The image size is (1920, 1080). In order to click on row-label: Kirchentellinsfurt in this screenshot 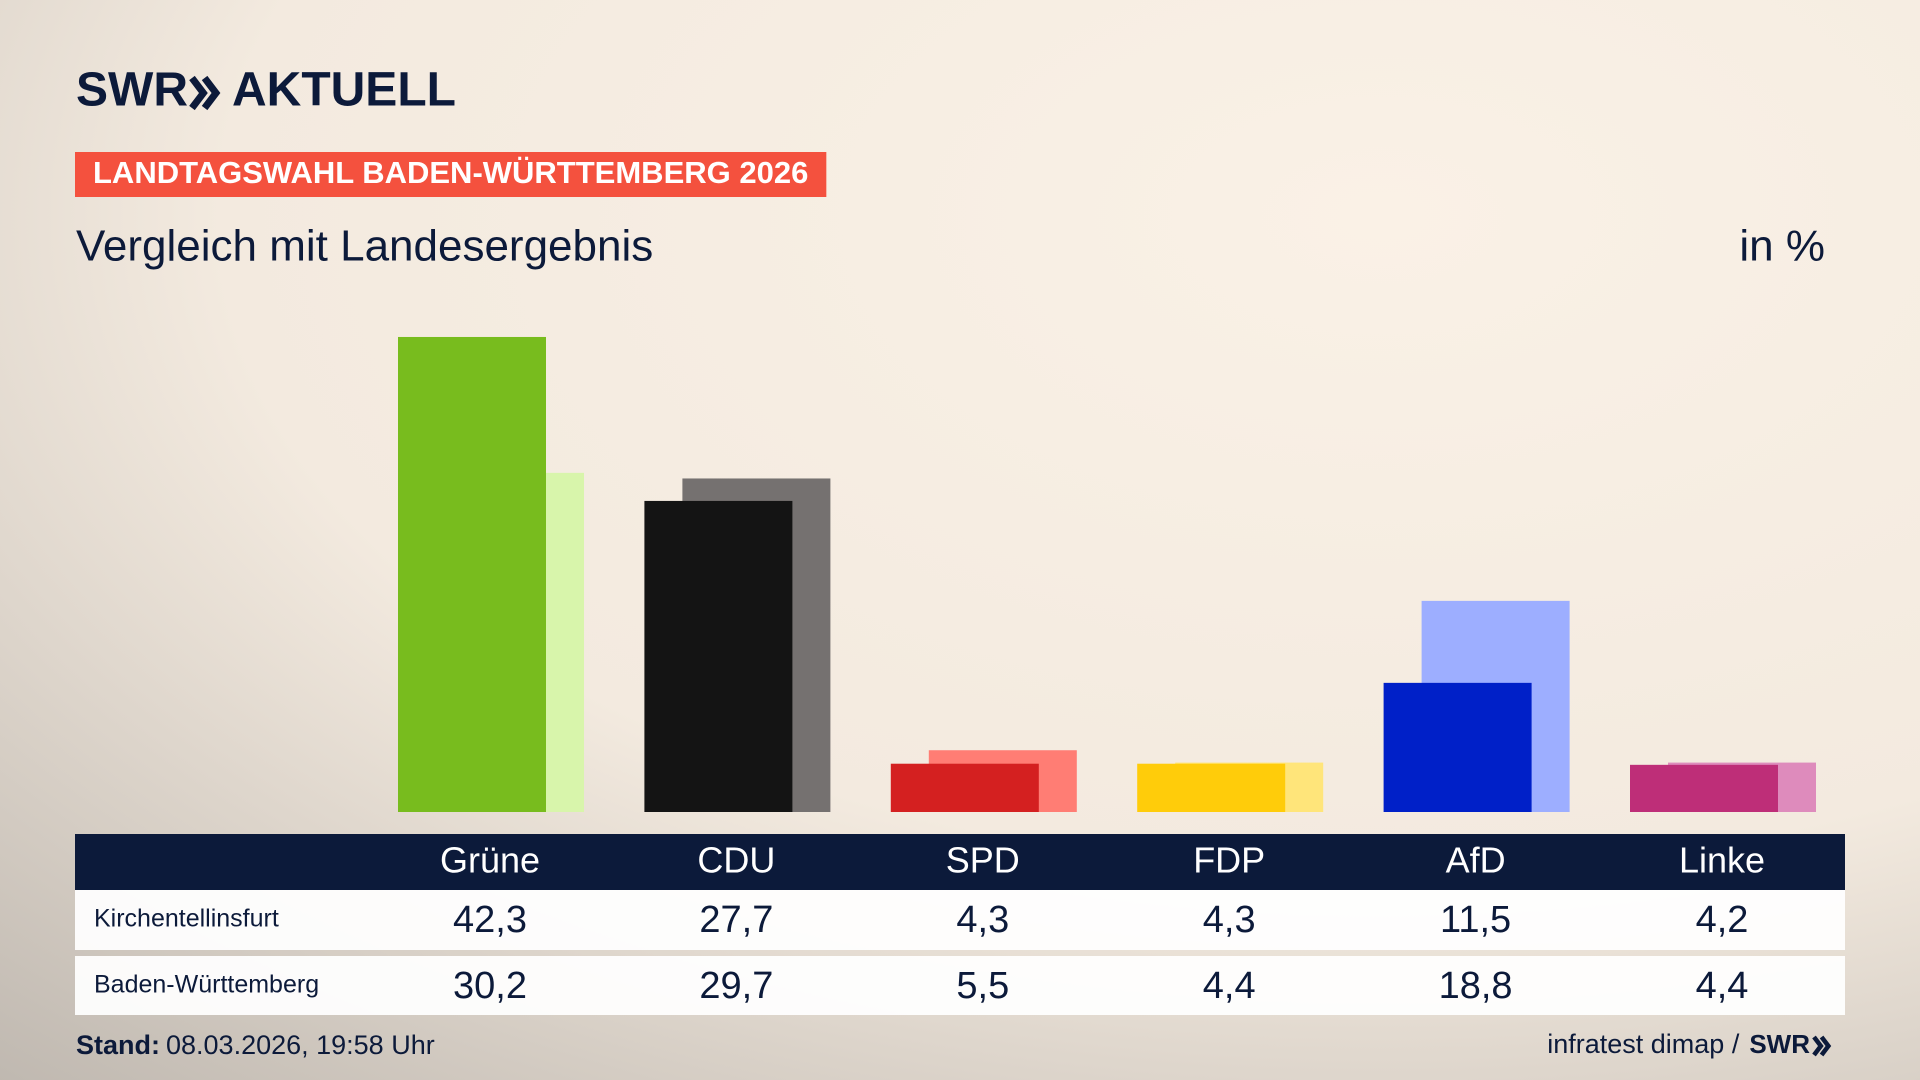, I will do `click(186, 919)`.